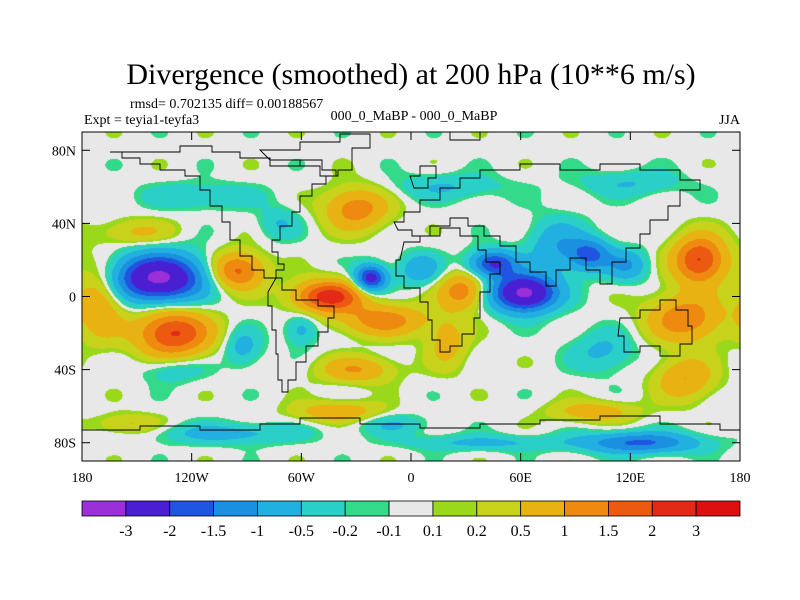 This screenshot has height=600, width=800. I want to click on colorbar-label: -1, so click(257, 531).